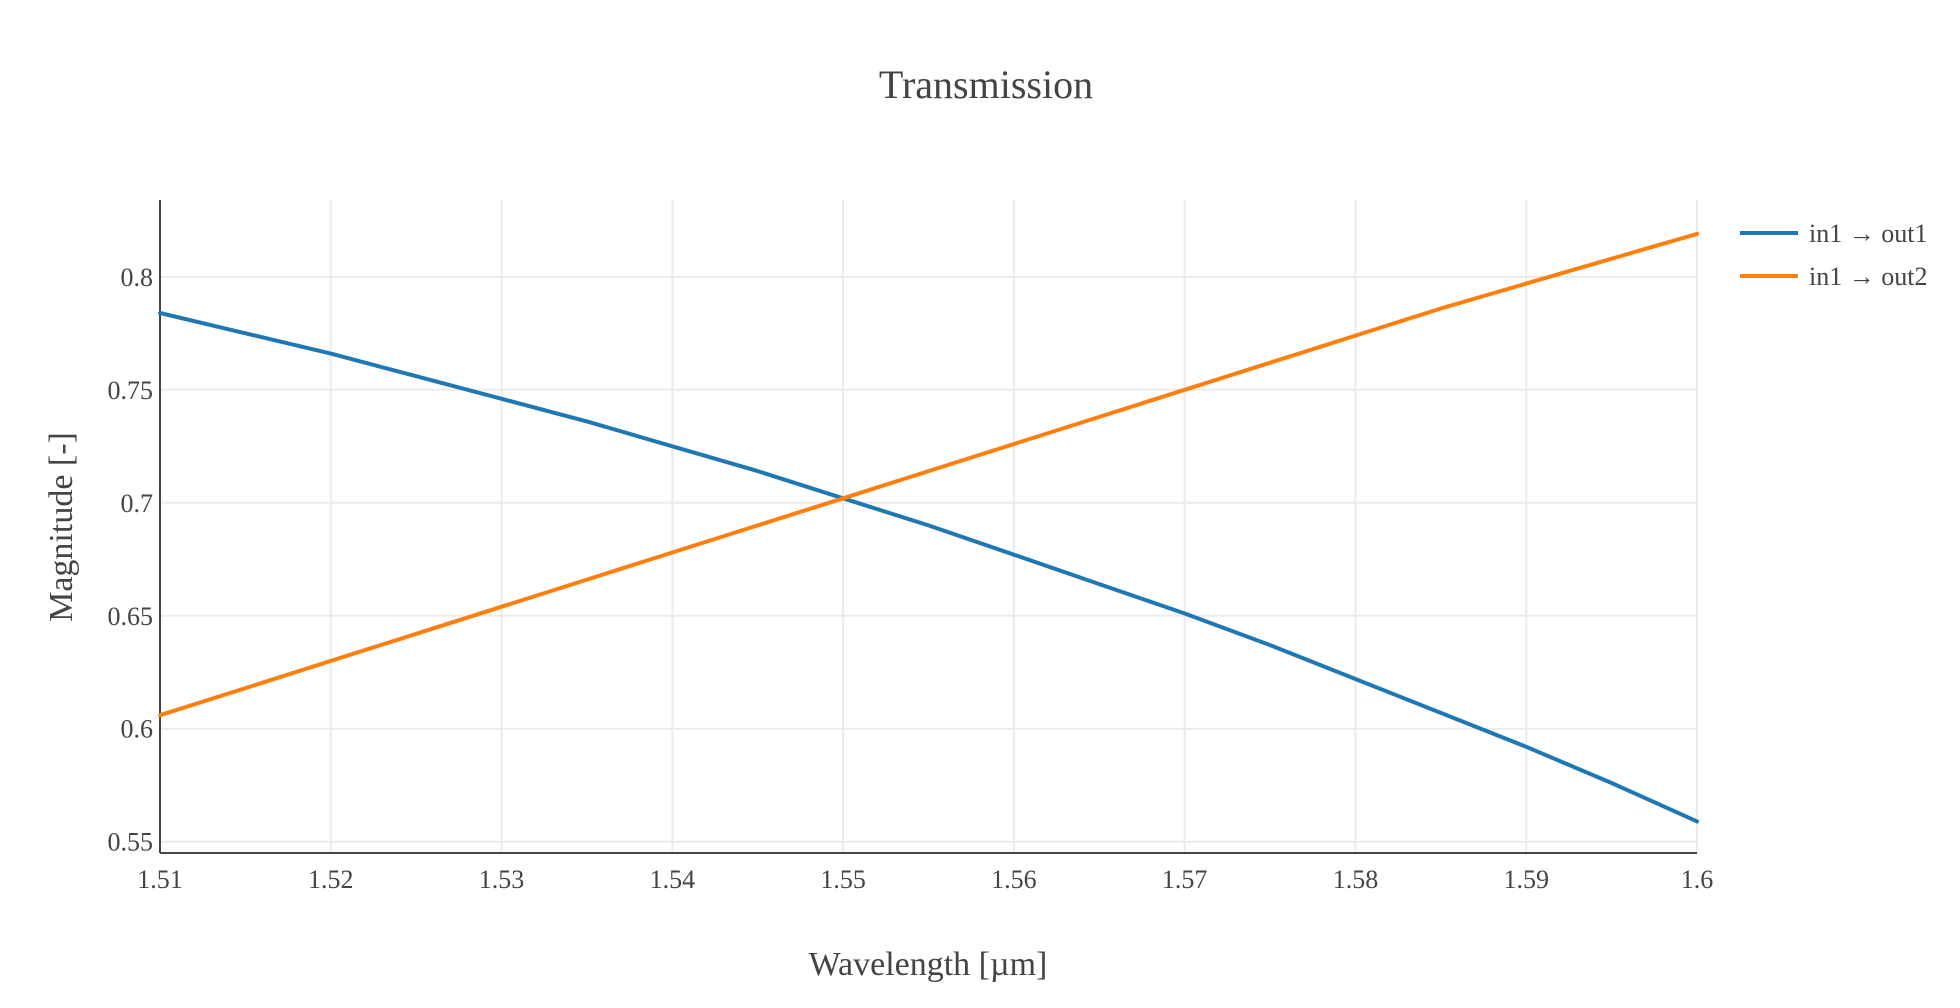 Image resolution: width=1960 pixels, height=1008 pixels. What do you see at coordinates (61, 527) in the screenshot?
I see `y-axis-title: Magnitude [-]` at bounding box center [61, 527].